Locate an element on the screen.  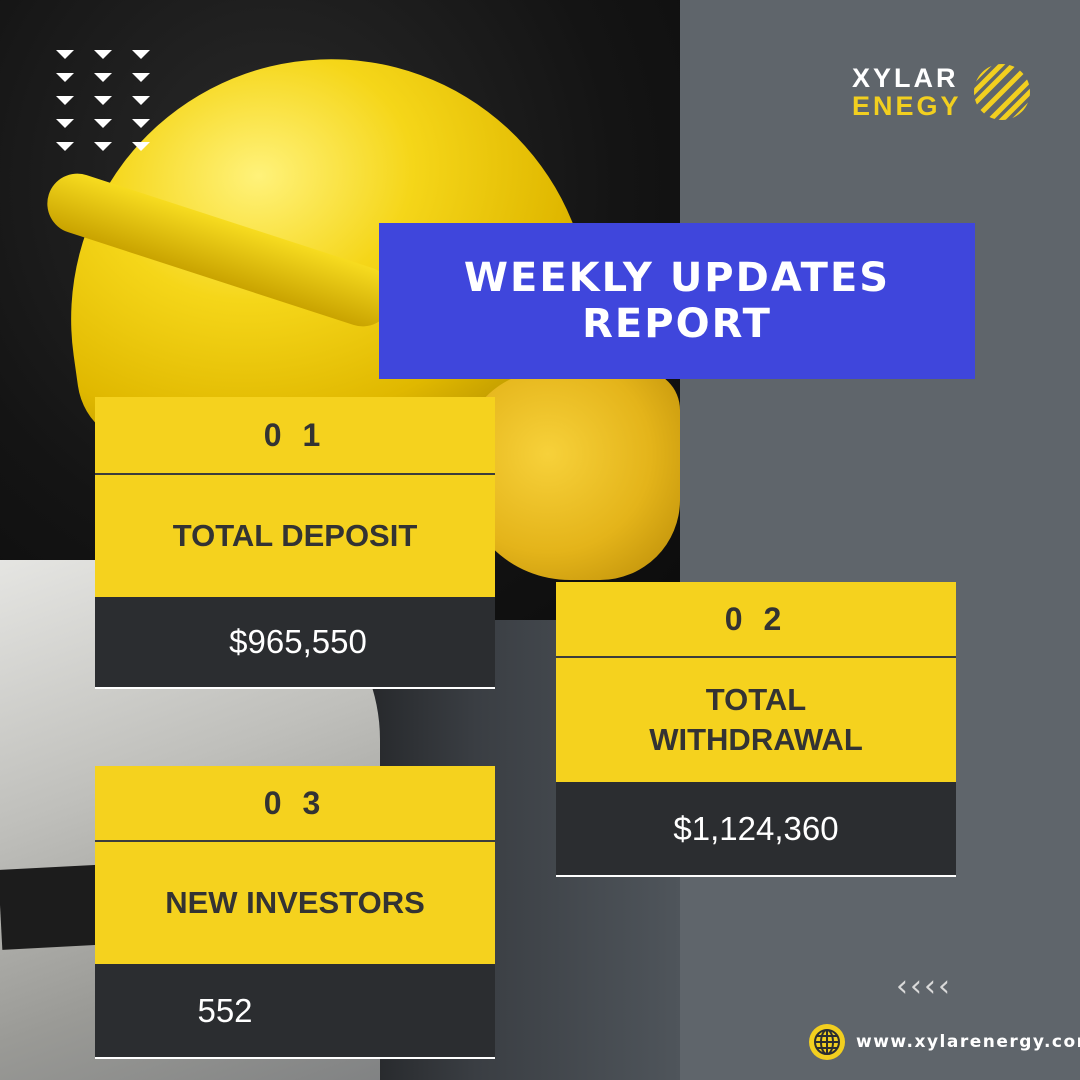
card-value: $965,550 is located at coordinates (295, 643).